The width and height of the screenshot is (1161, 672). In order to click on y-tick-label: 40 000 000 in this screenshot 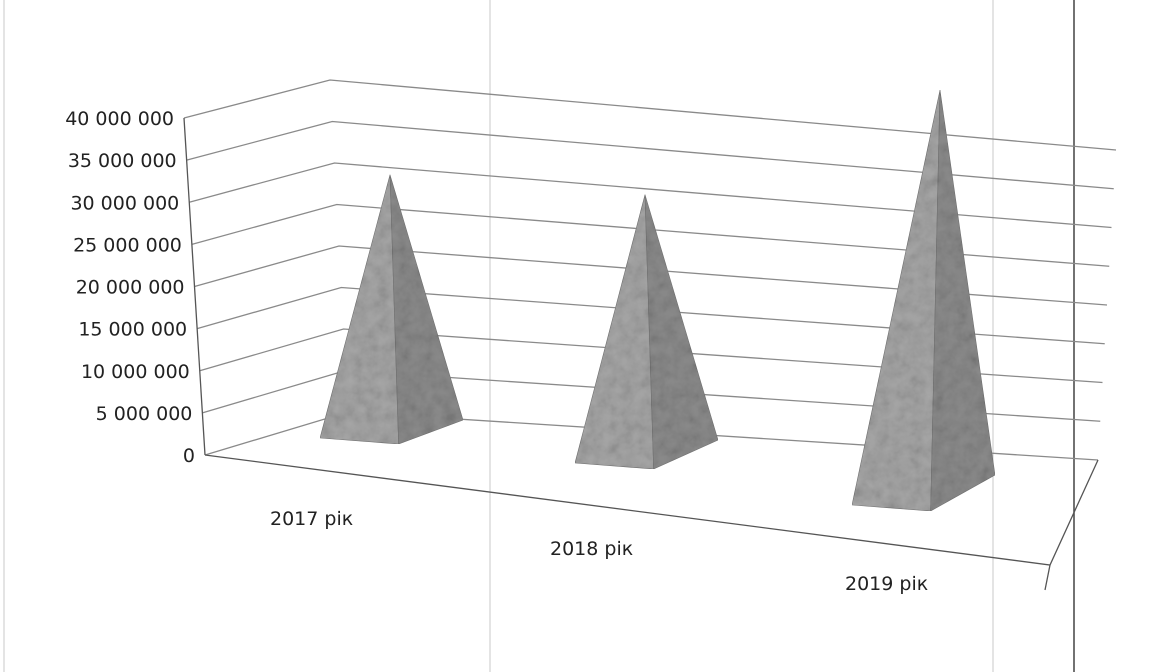, I will do `click(119, 119)`.